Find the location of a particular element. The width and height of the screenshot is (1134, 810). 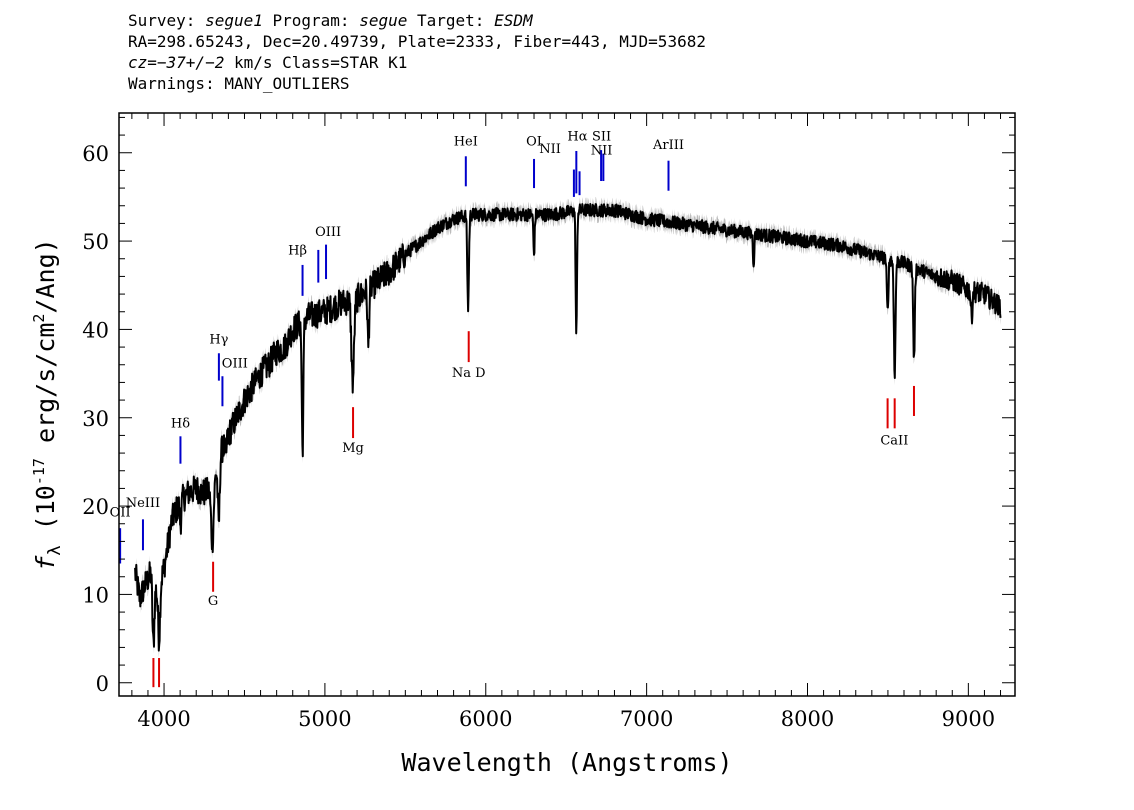

header-line-redshift-class: cz=−37+/−2 km/s Class=STAR K1 is located at coordinates (417, 62).